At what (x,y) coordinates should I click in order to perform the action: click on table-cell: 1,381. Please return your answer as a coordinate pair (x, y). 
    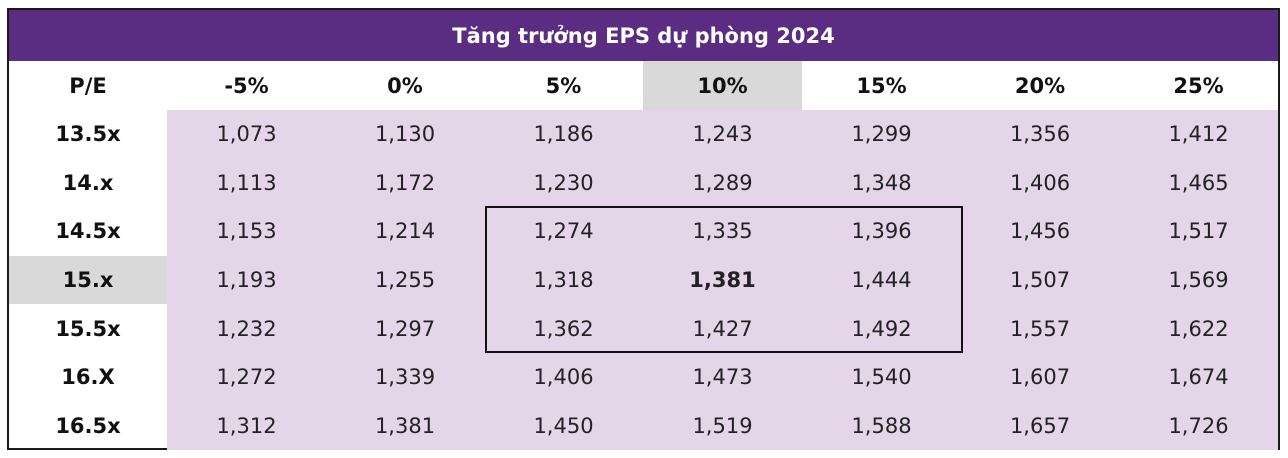
    Looking at the image, I should click on (405, 426).